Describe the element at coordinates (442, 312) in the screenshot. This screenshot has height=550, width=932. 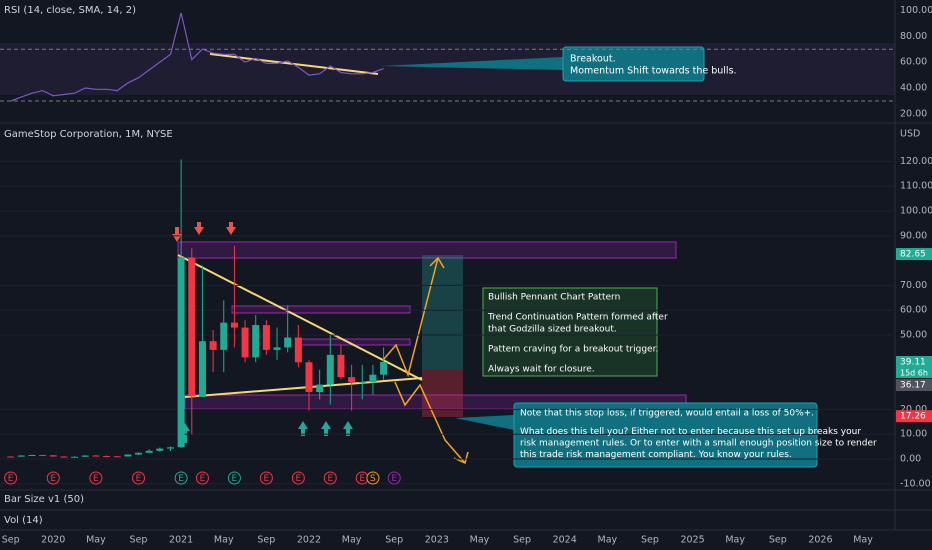
I see `target-zone` at that location.